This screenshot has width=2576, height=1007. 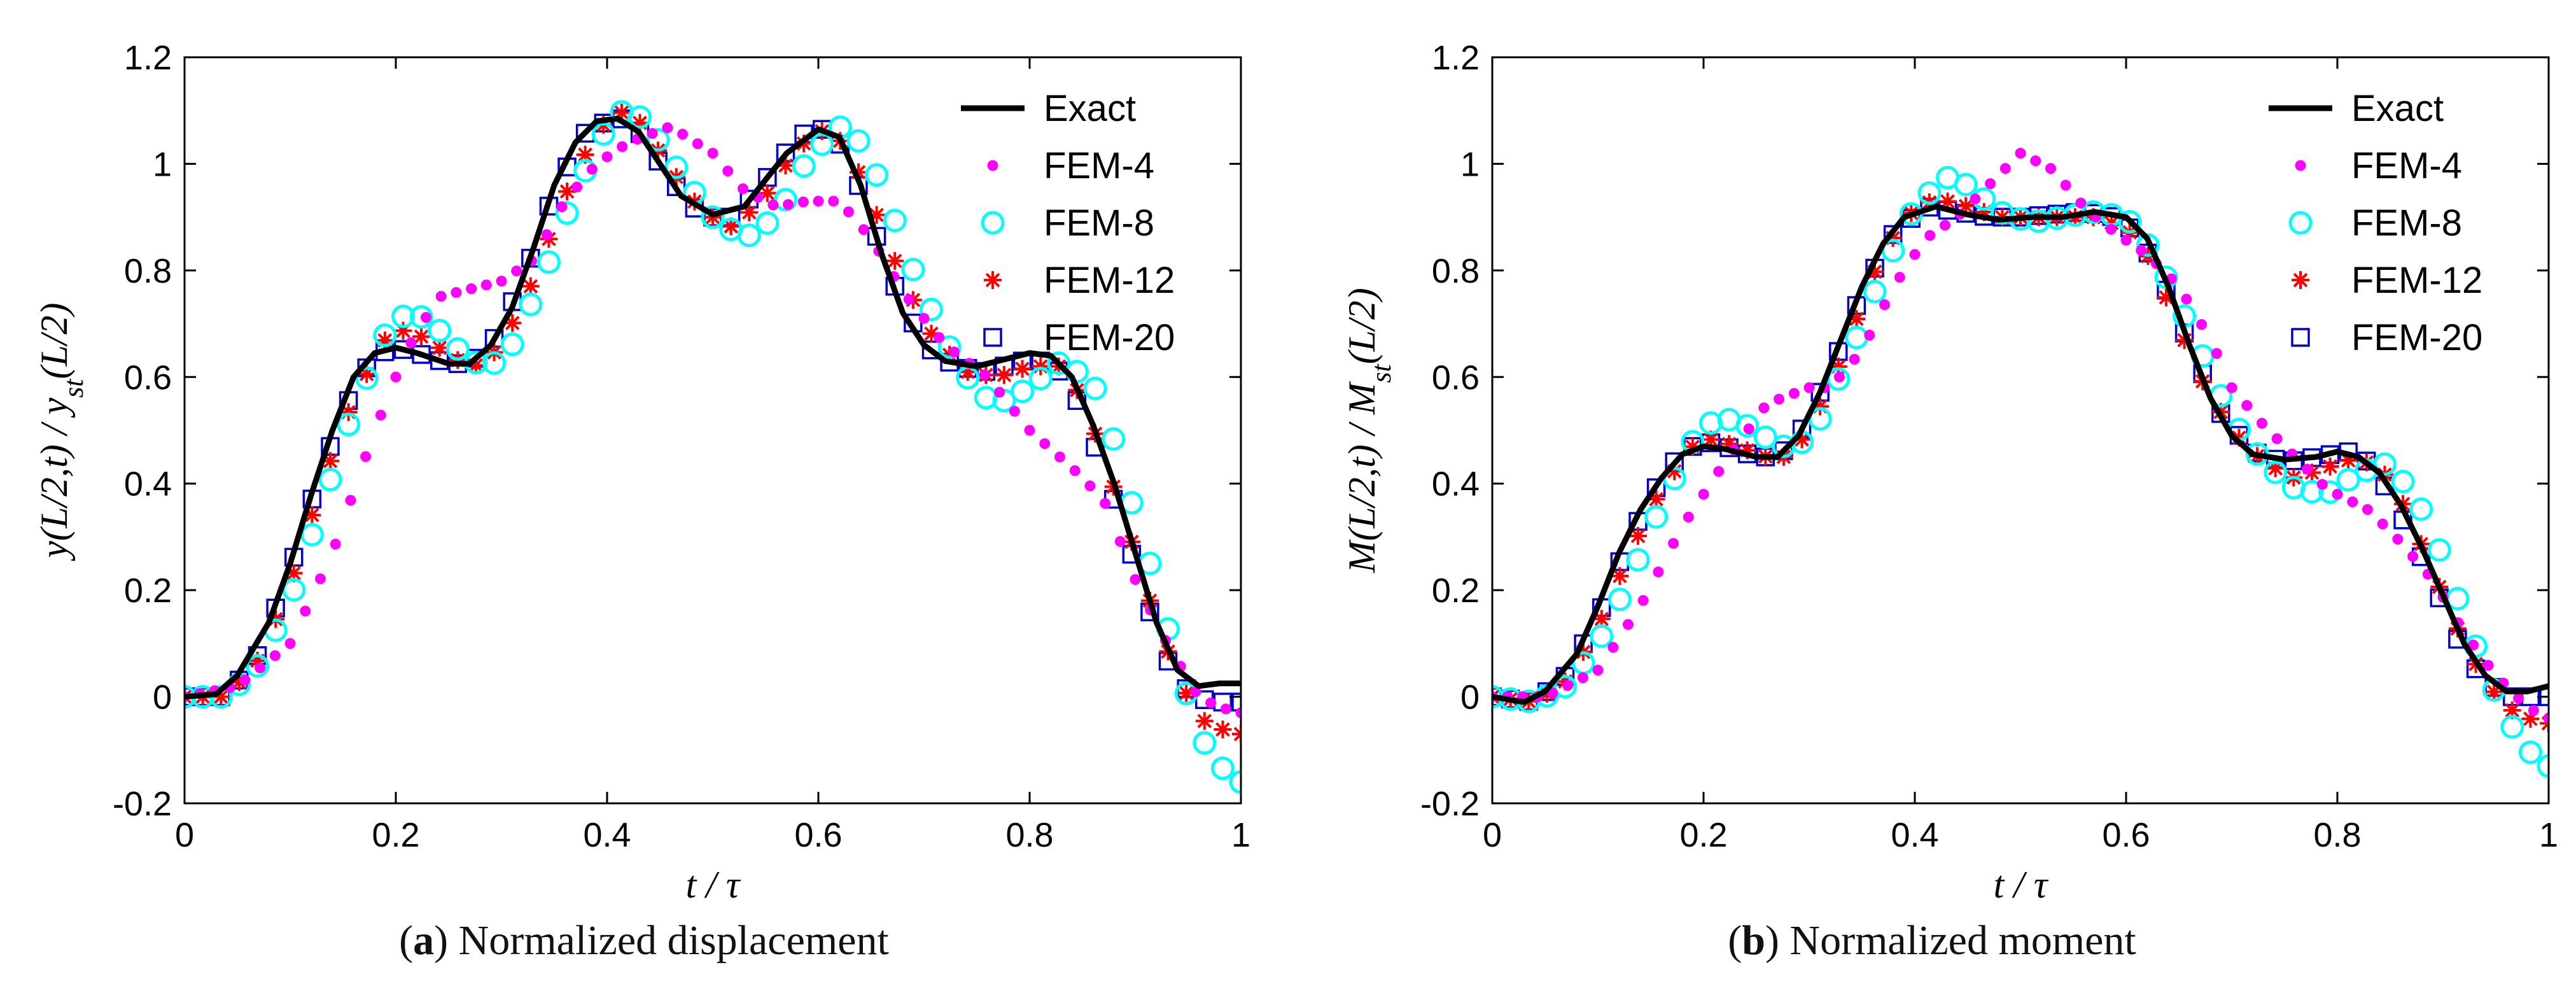 What do you see at coordinates (1109, 280) in the screenshot?
I see `legend-label: FEM-12` at bounding box center [1109, 280].